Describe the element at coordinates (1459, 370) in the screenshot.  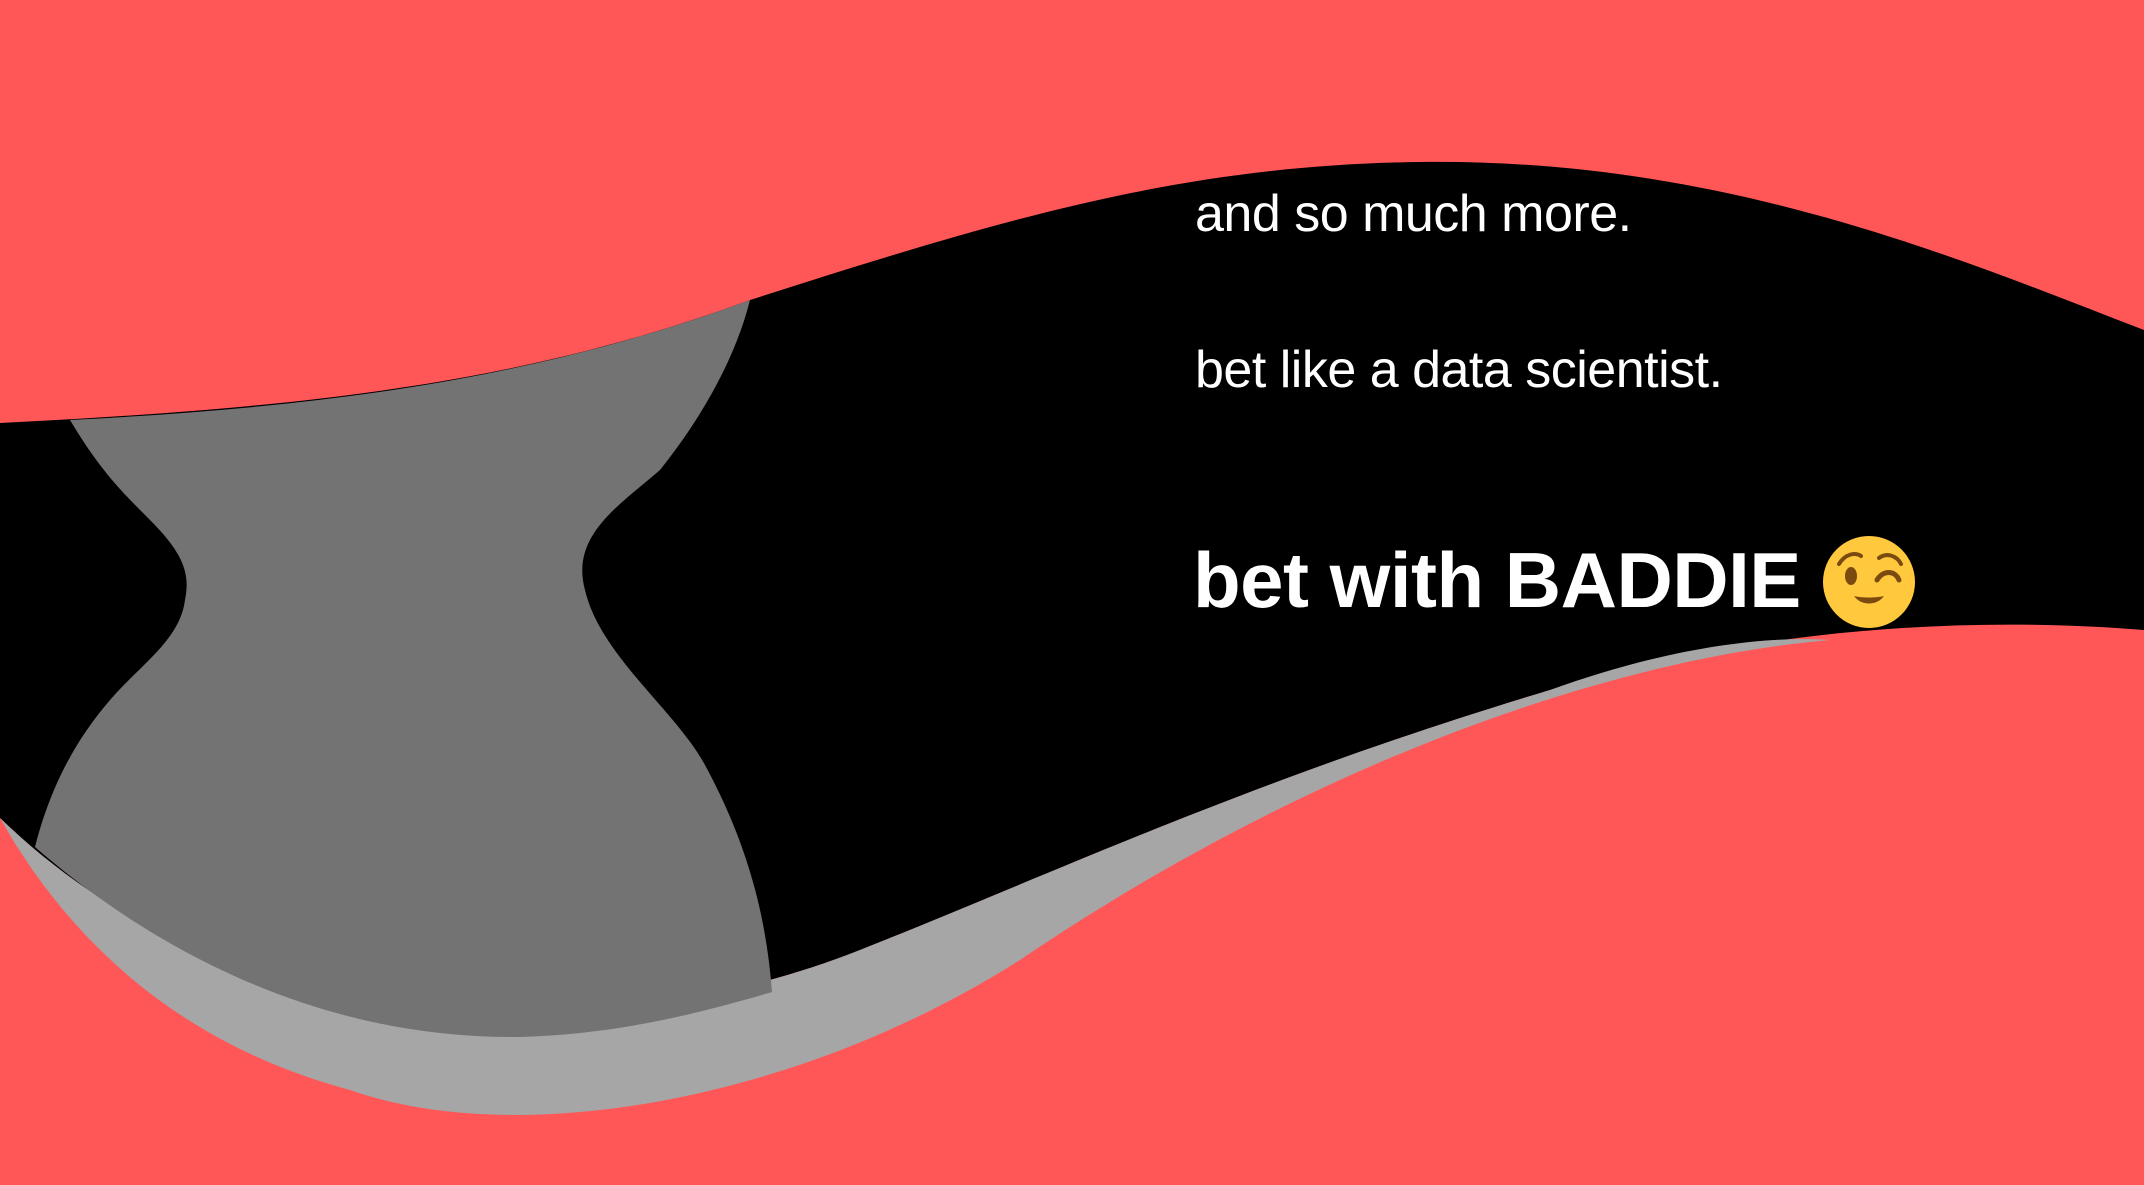
I see `tagline-data-scientist: bet like a data scientist.` at that location.